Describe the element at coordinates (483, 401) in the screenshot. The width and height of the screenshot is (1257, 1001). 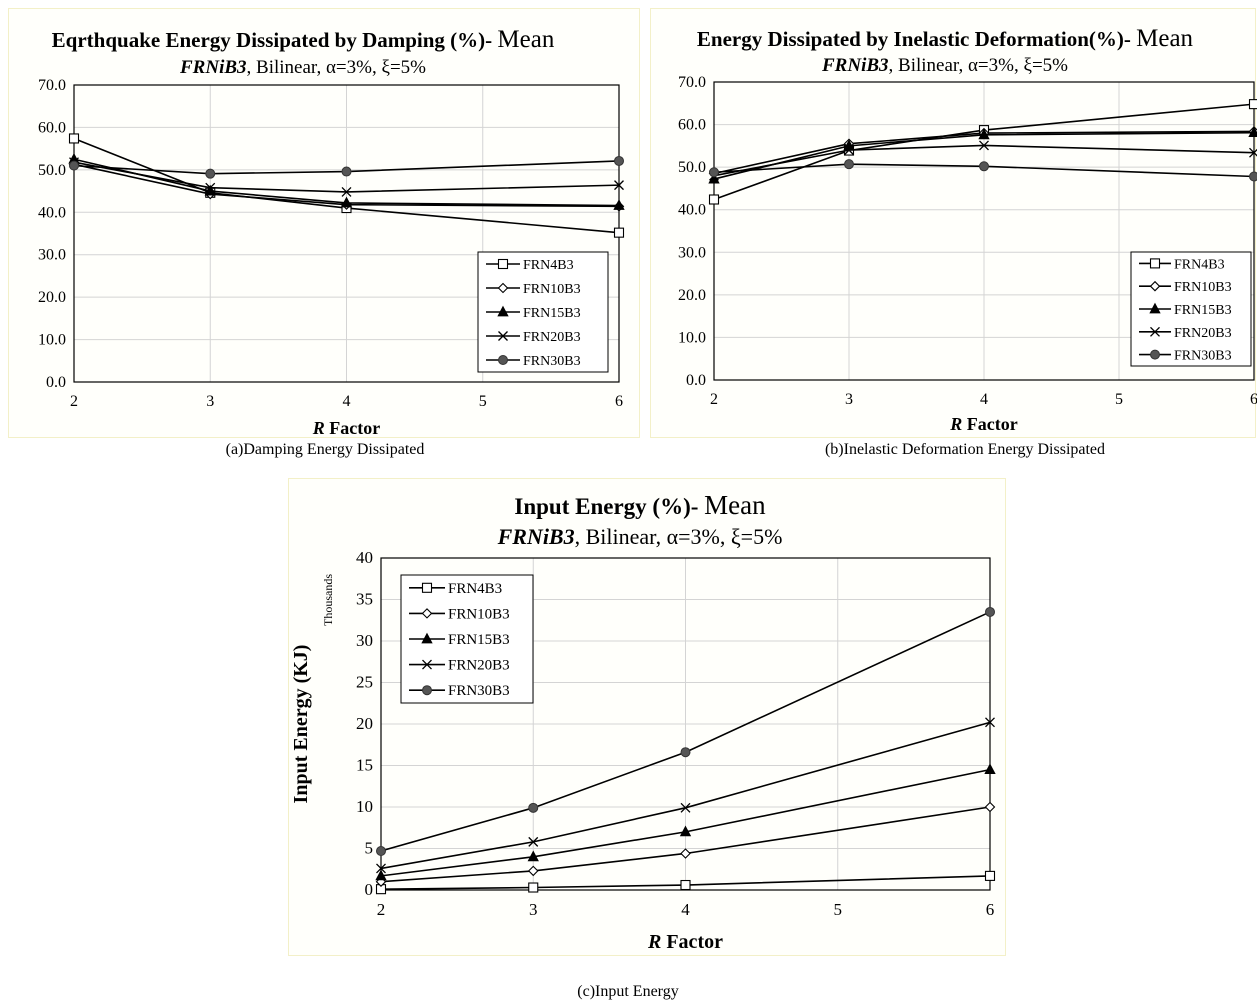
I see `x-tick-label-a-3: 5` at that location.